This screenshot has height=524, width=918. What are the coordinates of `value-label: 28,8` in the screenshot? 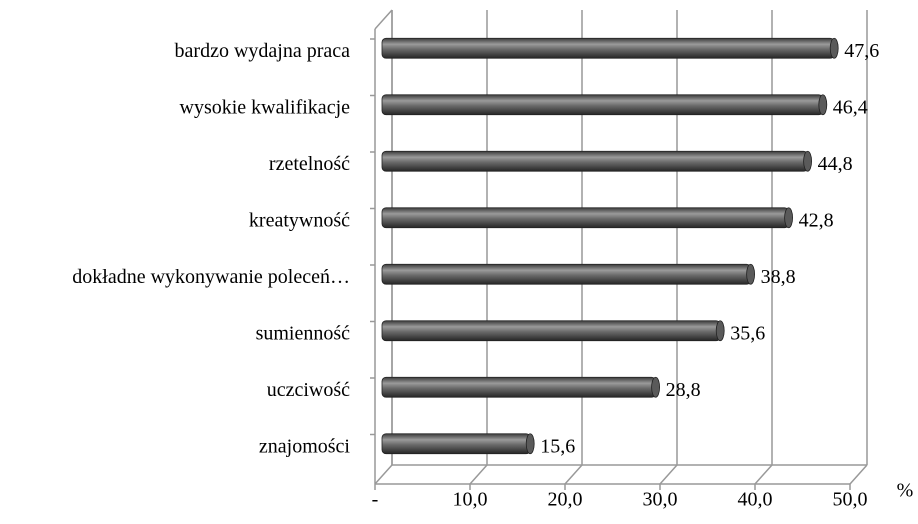 It's located at (683, 390).